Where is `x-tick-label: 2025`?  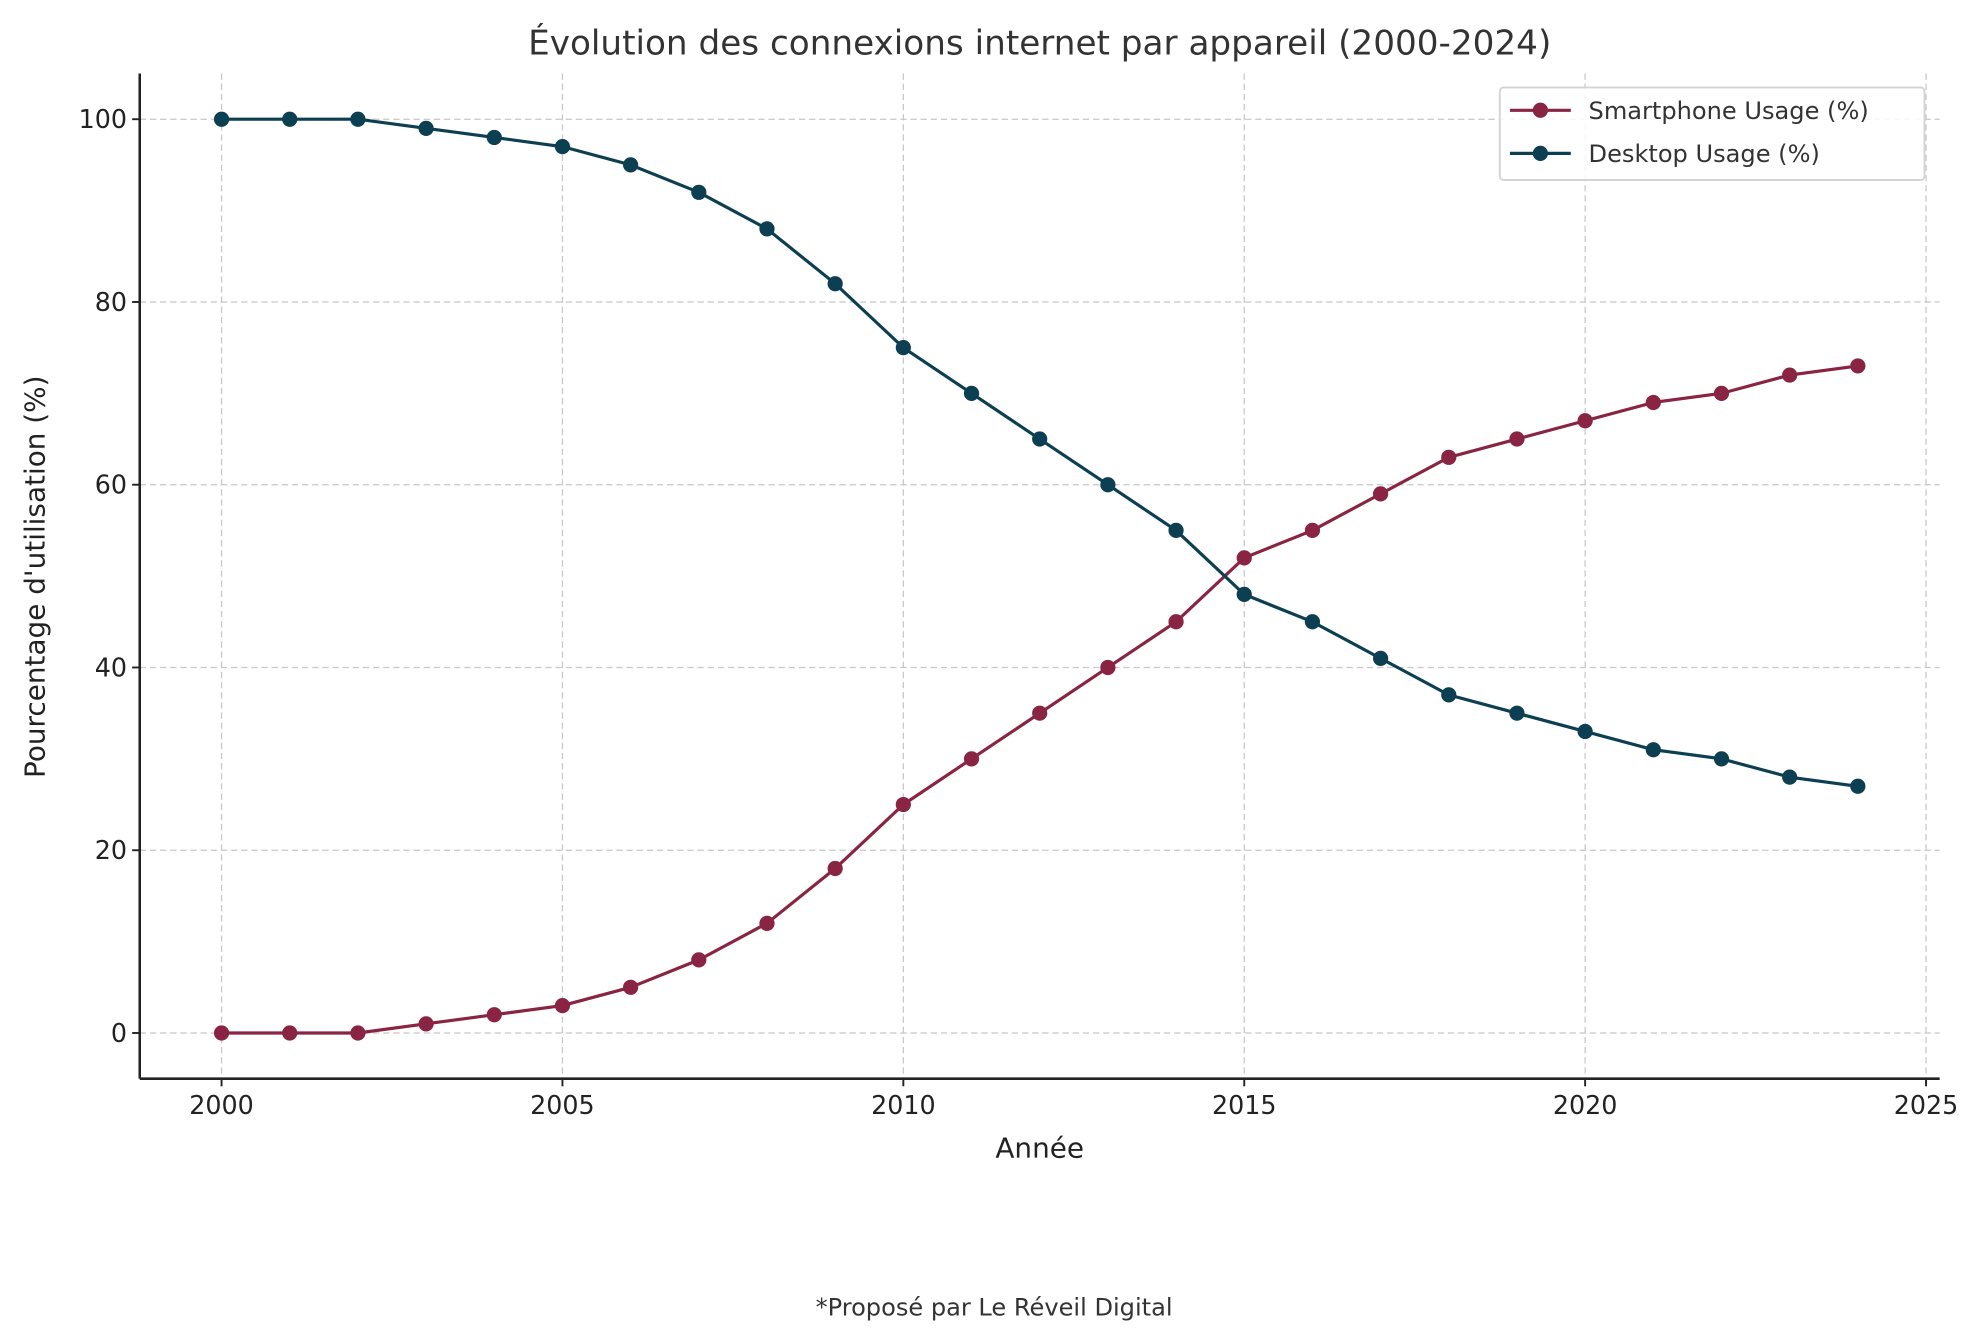 x-tick-label: 2025 is located at coordinates (1926, 1105).